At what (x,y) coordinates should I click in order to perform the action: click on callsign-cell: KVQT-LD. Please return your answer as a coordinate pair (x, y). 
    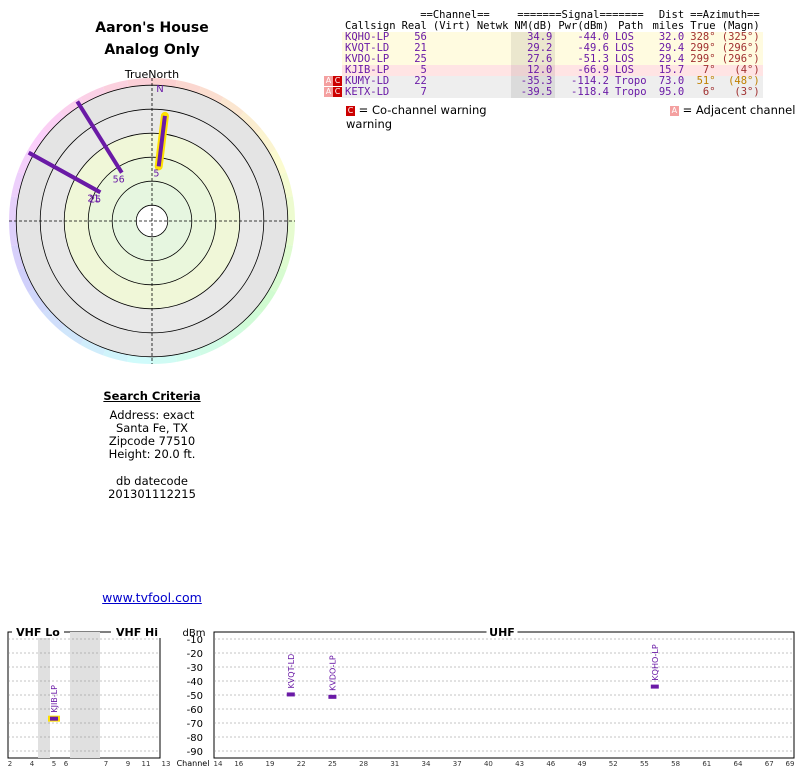
    Looking at the image, I should click on (367, 48).